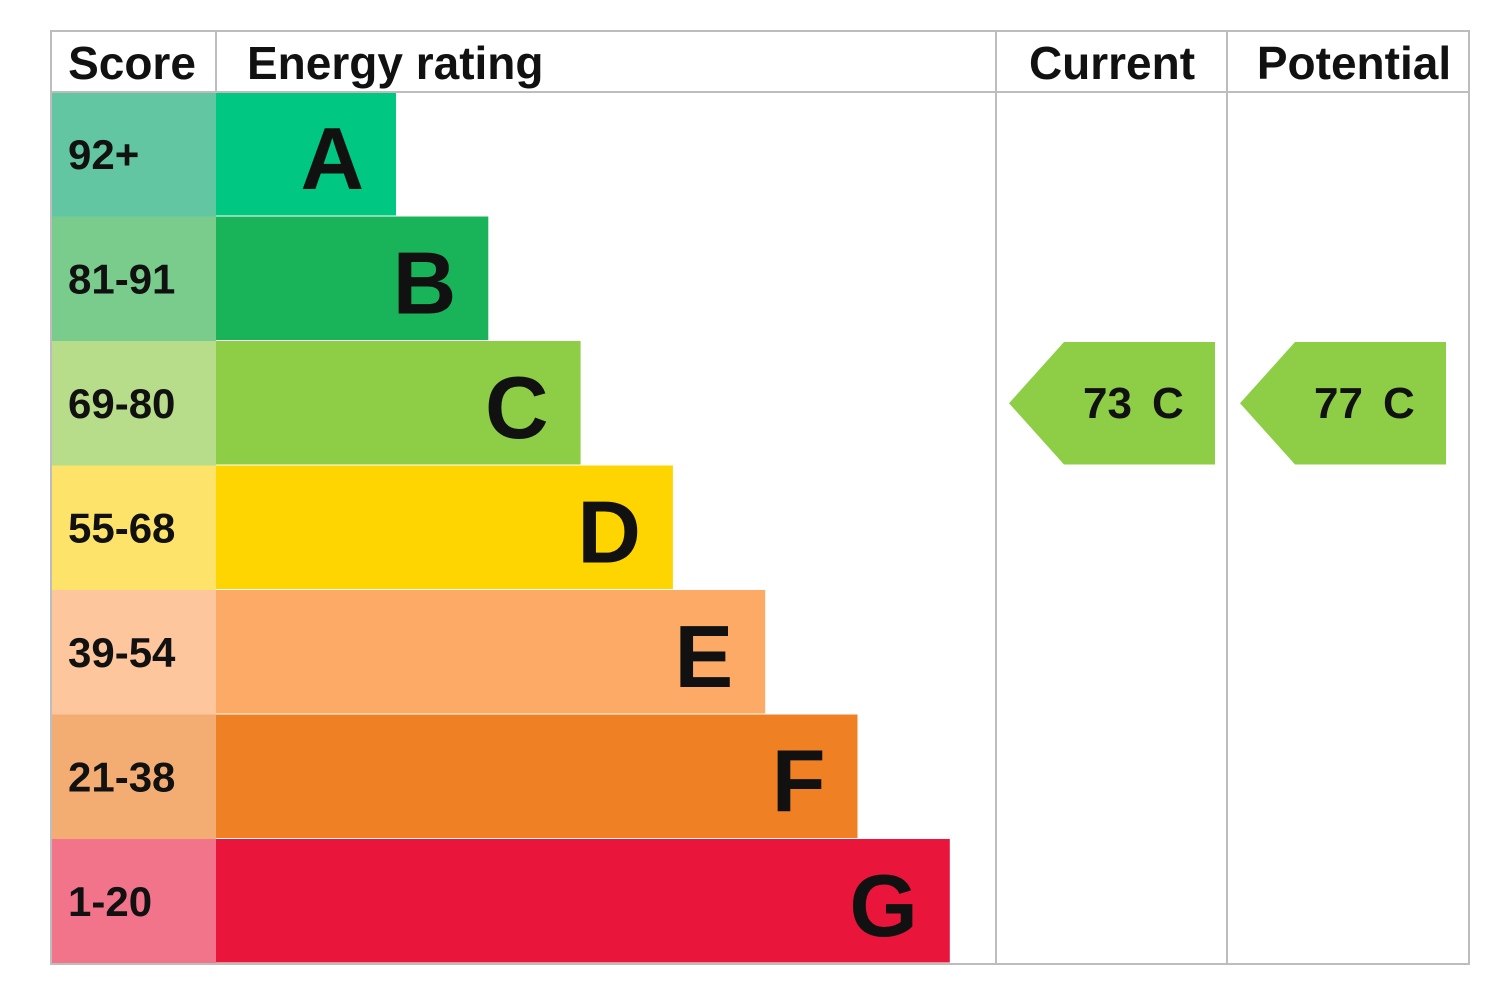 The width and height of the screenshot is (1500, 1000). I want to click on current-rating: 73 C, so click(1112, 403).